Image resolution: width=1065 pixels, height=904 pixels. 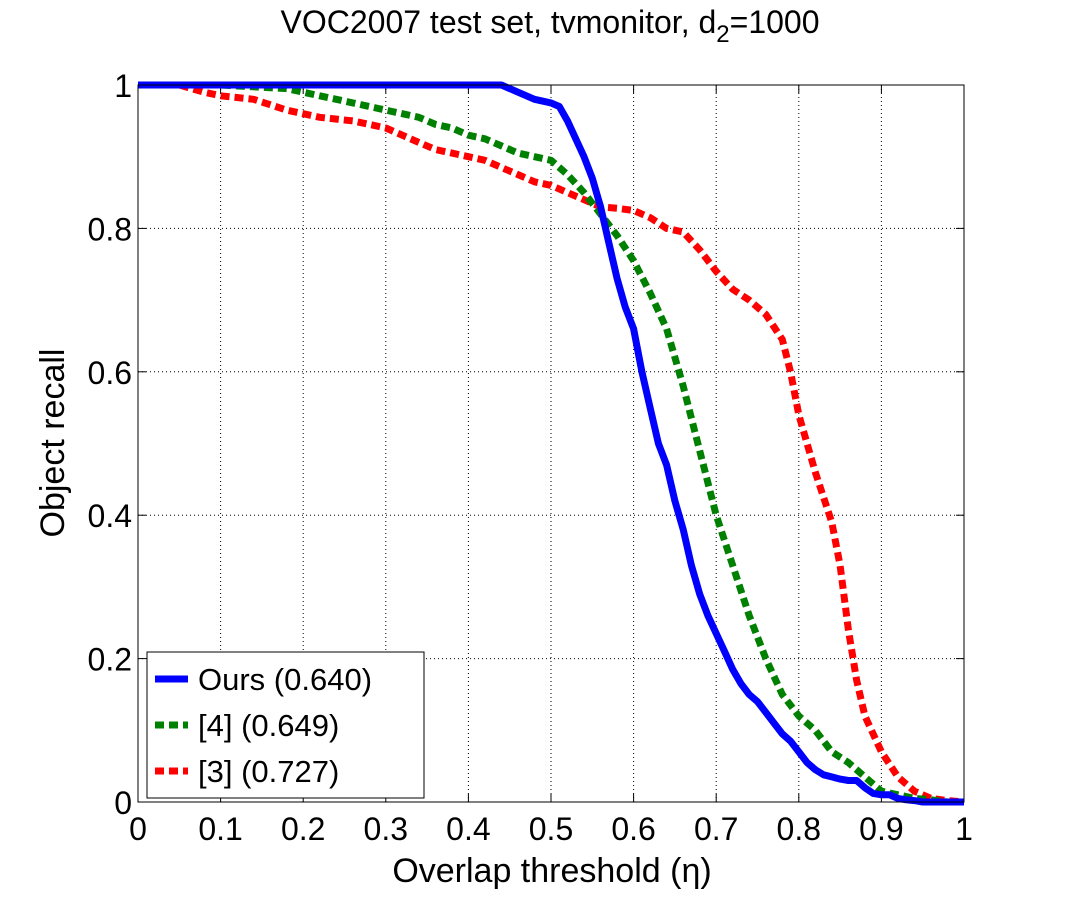 I want to click on legend: Ours (0.640) [4] (0.649) [3] (0.727), so click(x=285, y=725).